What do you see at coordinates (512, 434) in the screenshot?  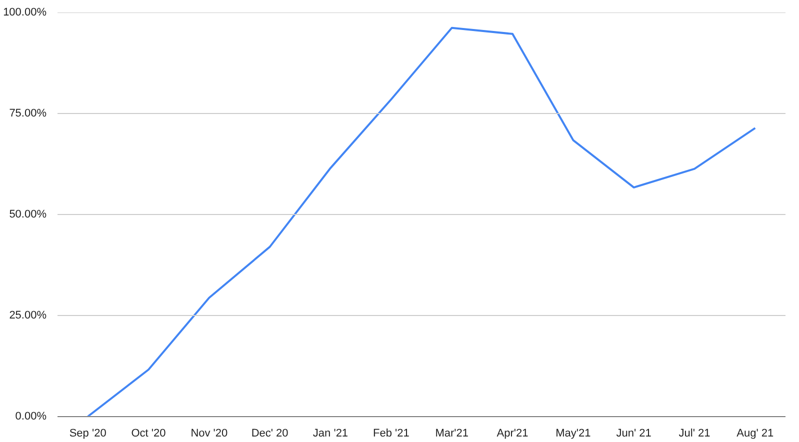 I see `x-tick-label: Apr'21` at bounding box center [512, 434].